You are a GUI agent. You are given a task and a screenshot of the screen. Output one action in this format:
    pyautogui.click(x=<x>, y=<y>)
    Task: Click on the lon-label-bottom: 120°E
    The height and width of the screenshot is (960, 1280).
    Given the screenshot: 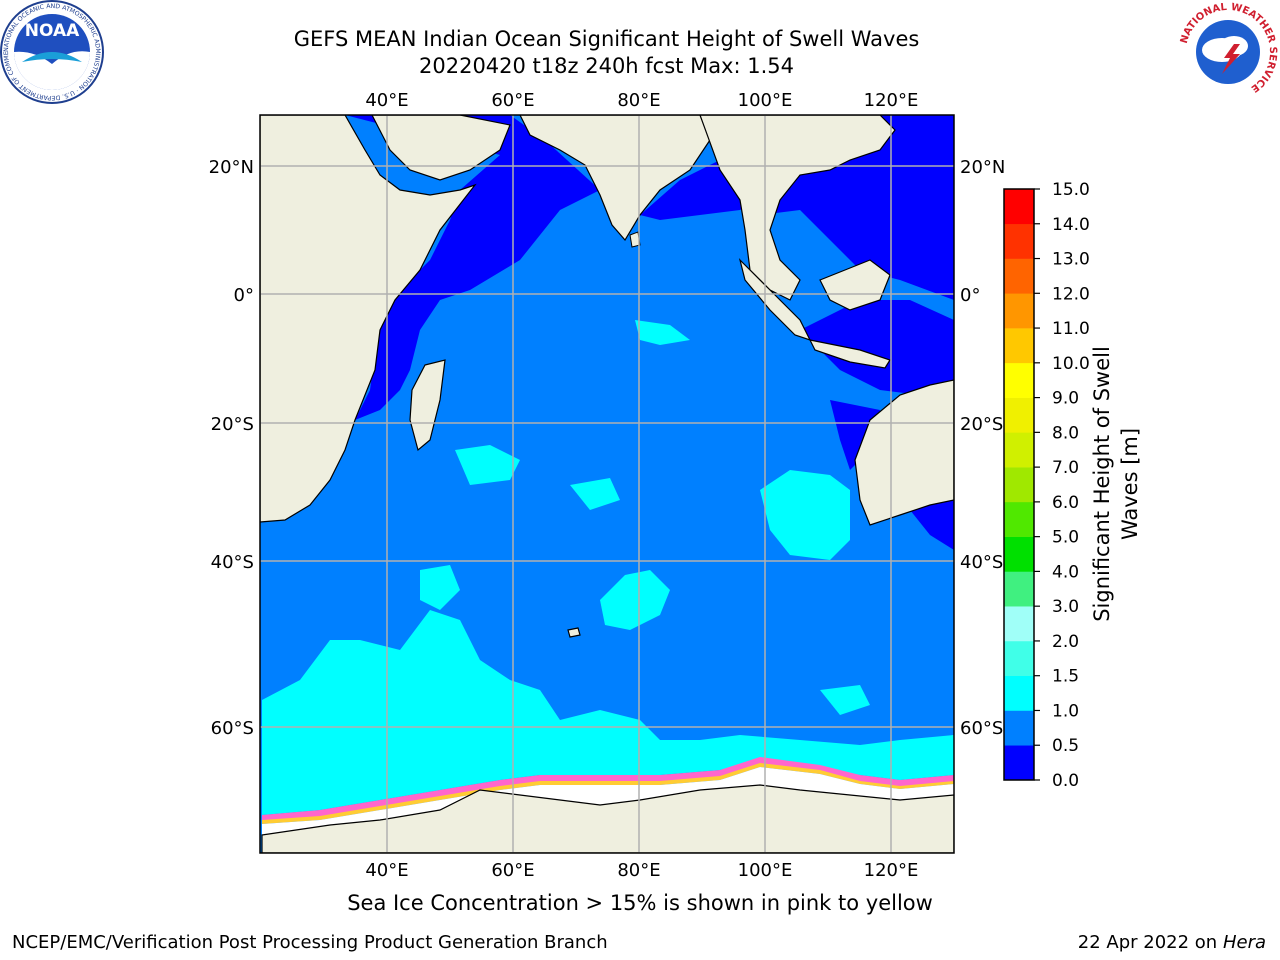 What is the action you would take?
    pyautogui.click(x=891, y=870)
    